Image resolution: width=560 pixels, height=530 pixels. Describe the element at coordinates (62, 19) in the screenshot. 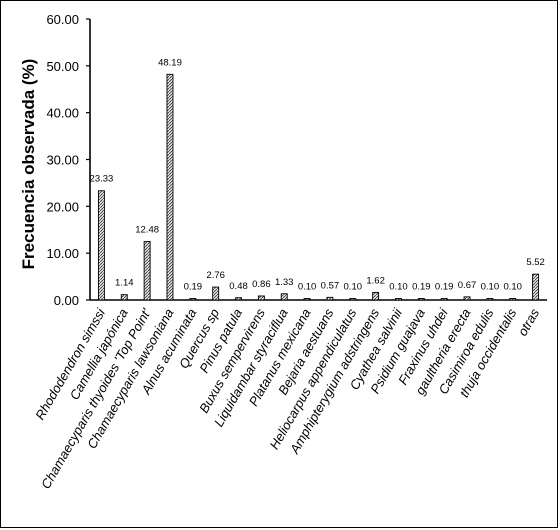

I see `y-tick-label: 60.00` at that location.